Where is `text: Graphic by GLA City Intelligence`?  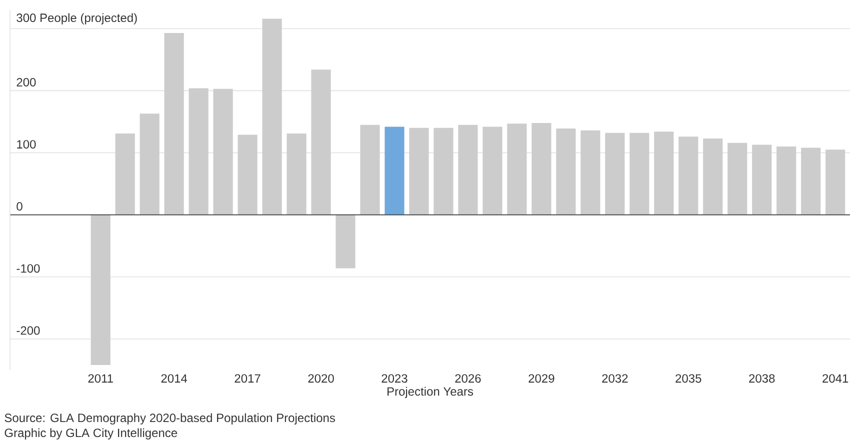
text: Graphic by GLA City Intelligence is located at coordinates (91, 434).